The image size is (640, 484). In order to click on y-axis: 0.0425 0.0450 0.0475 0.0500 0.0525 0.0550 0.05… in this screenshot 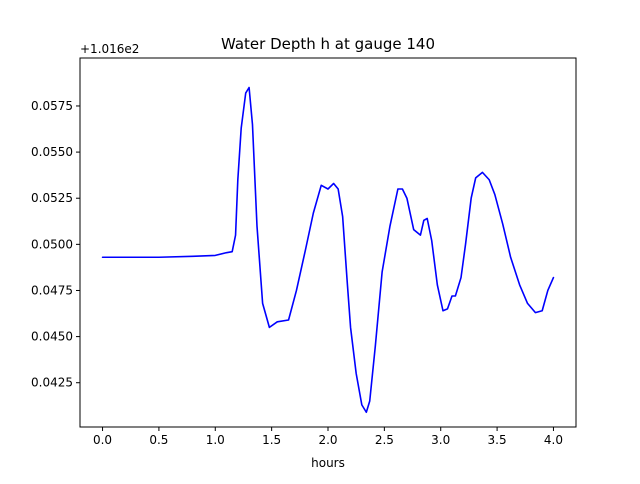, I will do `click(55, 244)`.